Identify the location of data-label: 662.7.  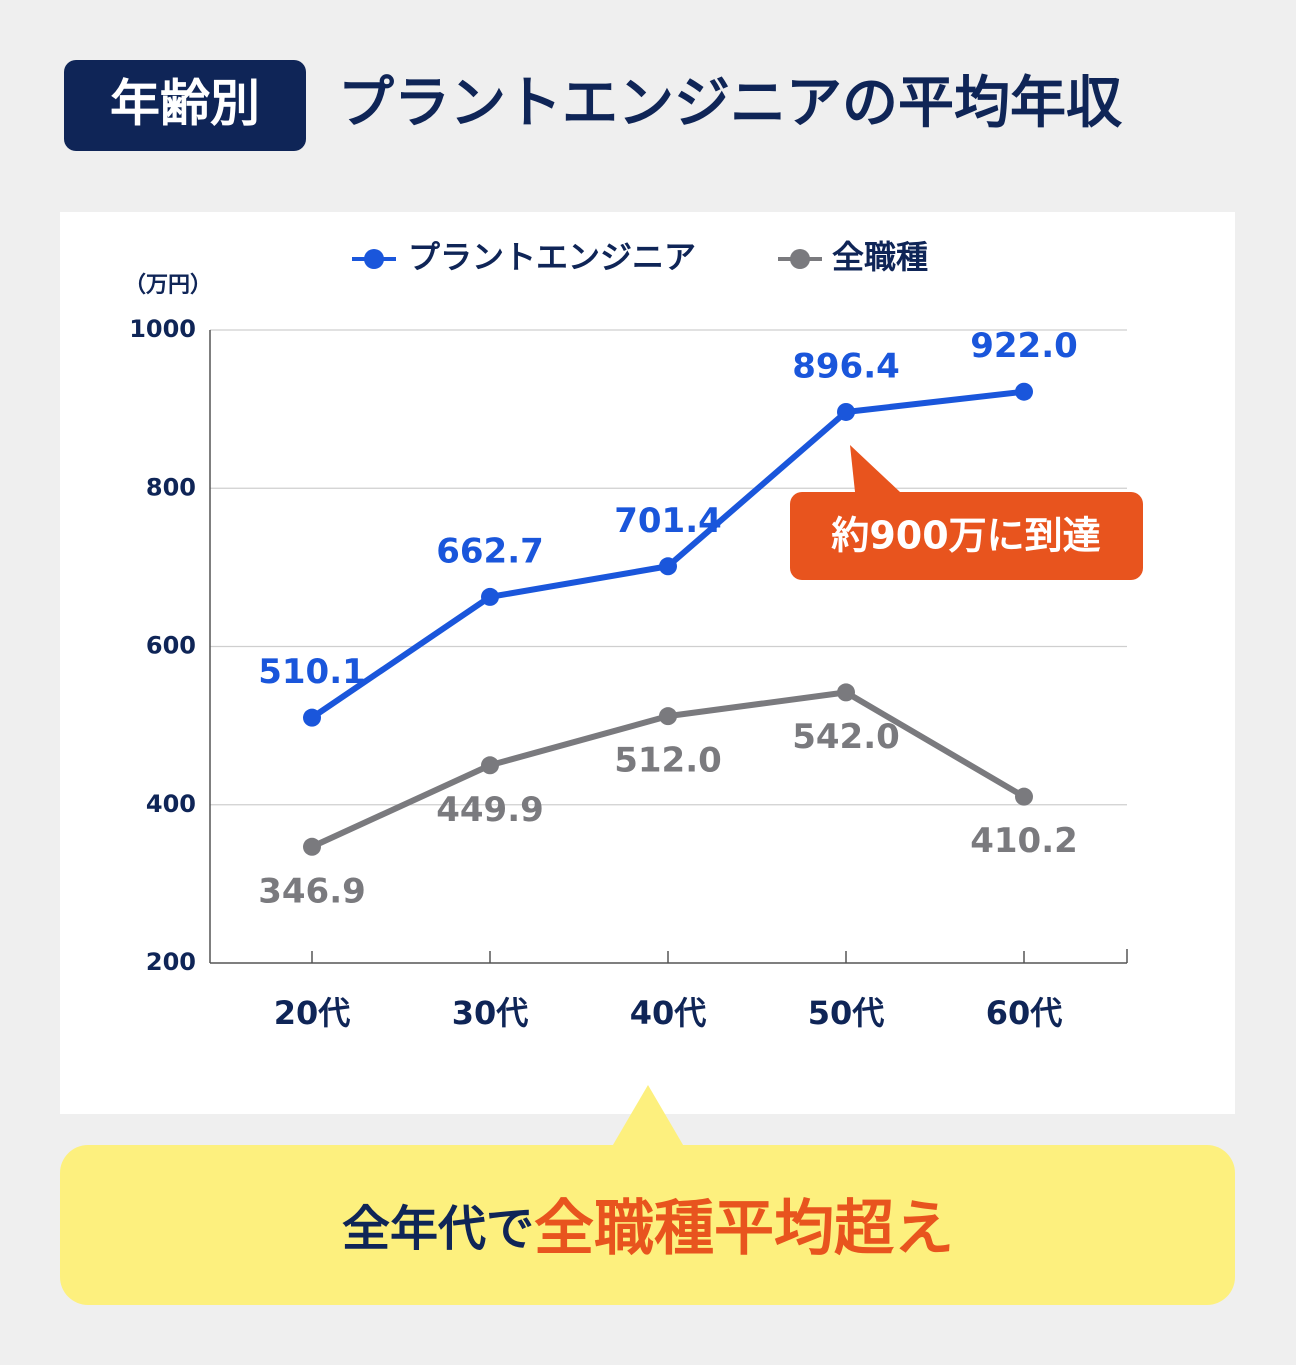
(490, 551).